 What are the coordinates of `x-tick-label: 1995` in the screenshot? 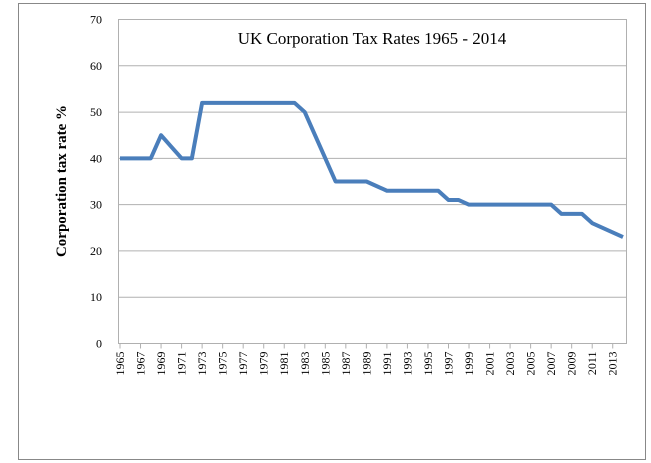 It's located at (428, 364).